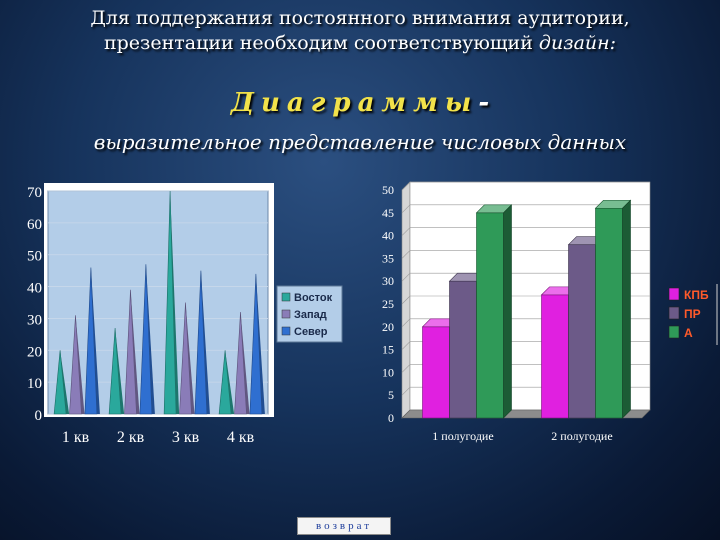  I want to click on chart-2-legend: КПБ ПР А, so click(693, 314).